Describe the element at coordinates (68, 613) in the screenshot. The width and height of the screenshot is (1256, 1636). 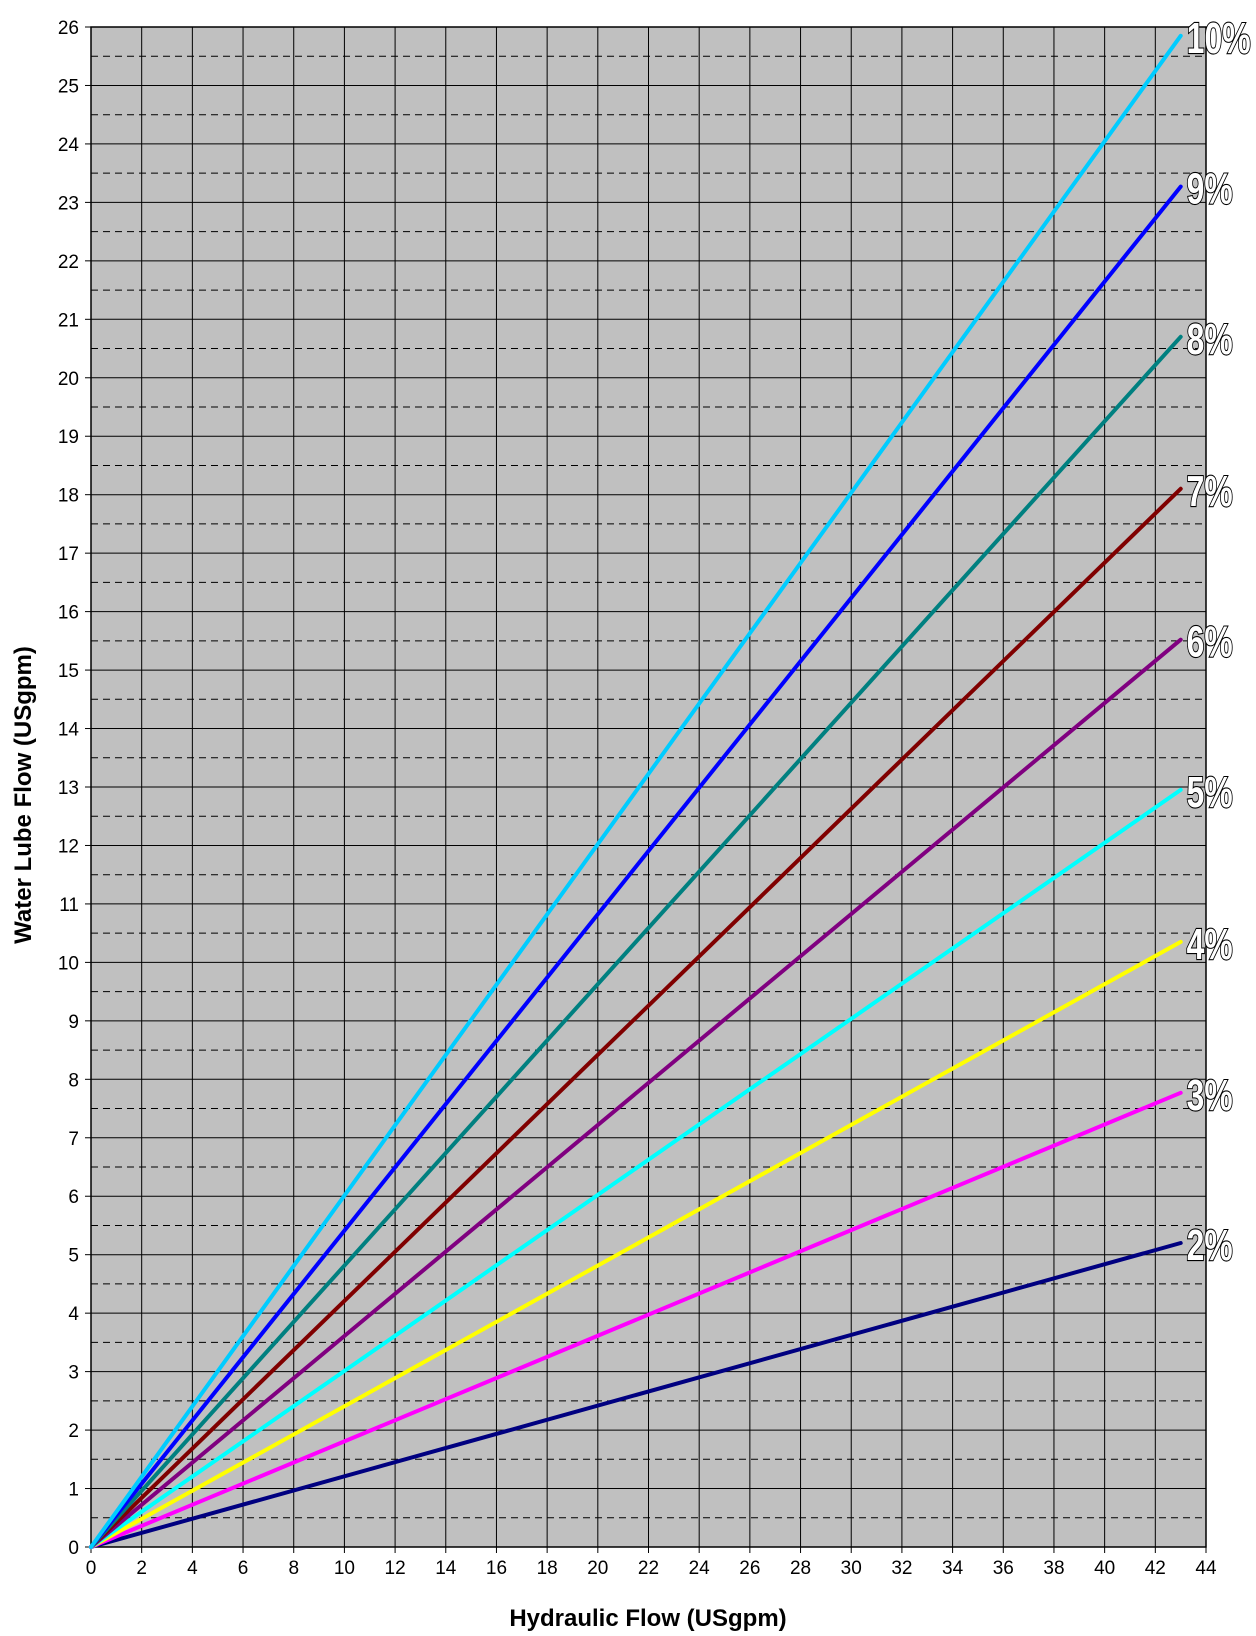
I see `y-tick-label: 16` at that location.